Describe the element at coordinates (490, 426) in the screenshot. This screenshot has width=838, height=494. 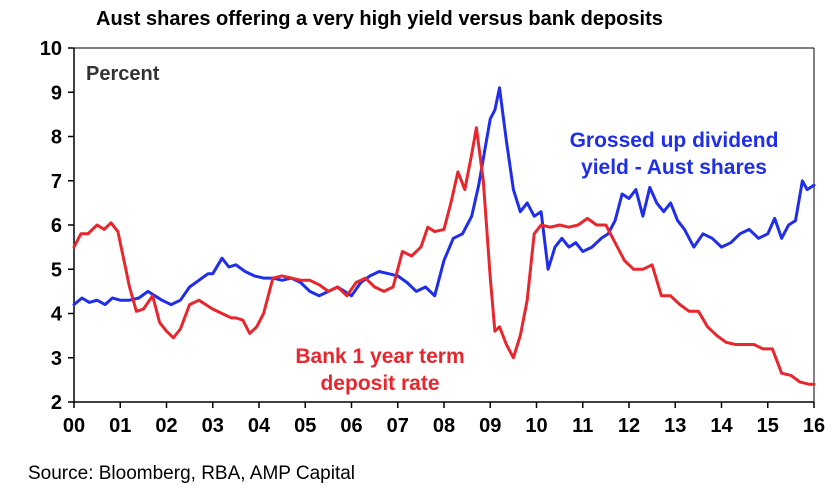
I see `x-tick-label: 09` at that location.